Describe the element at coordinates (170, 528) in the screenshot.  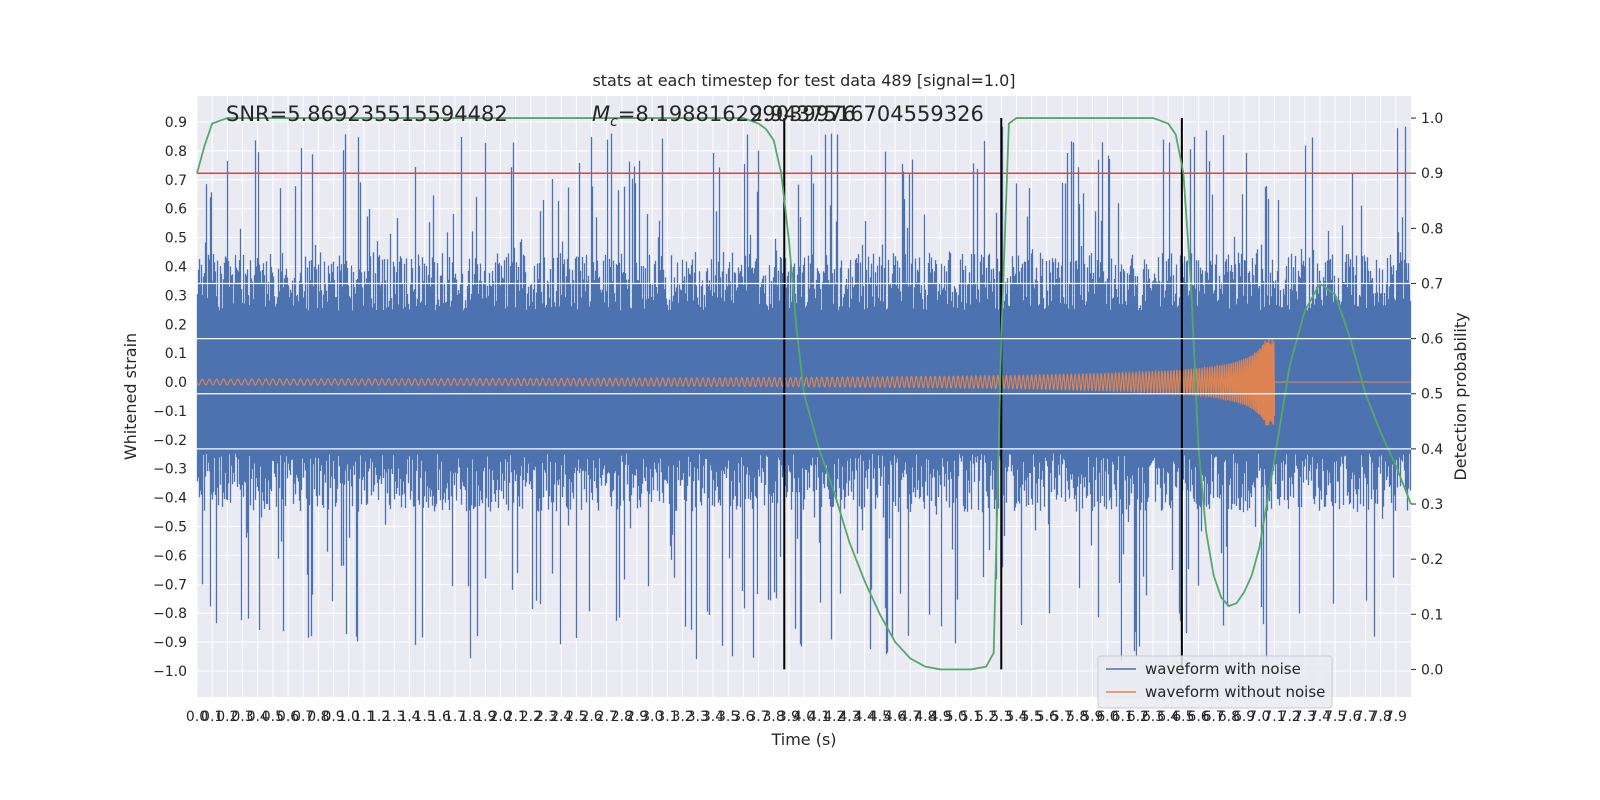
I see `y-tick-label-left: −0.5` at that location.